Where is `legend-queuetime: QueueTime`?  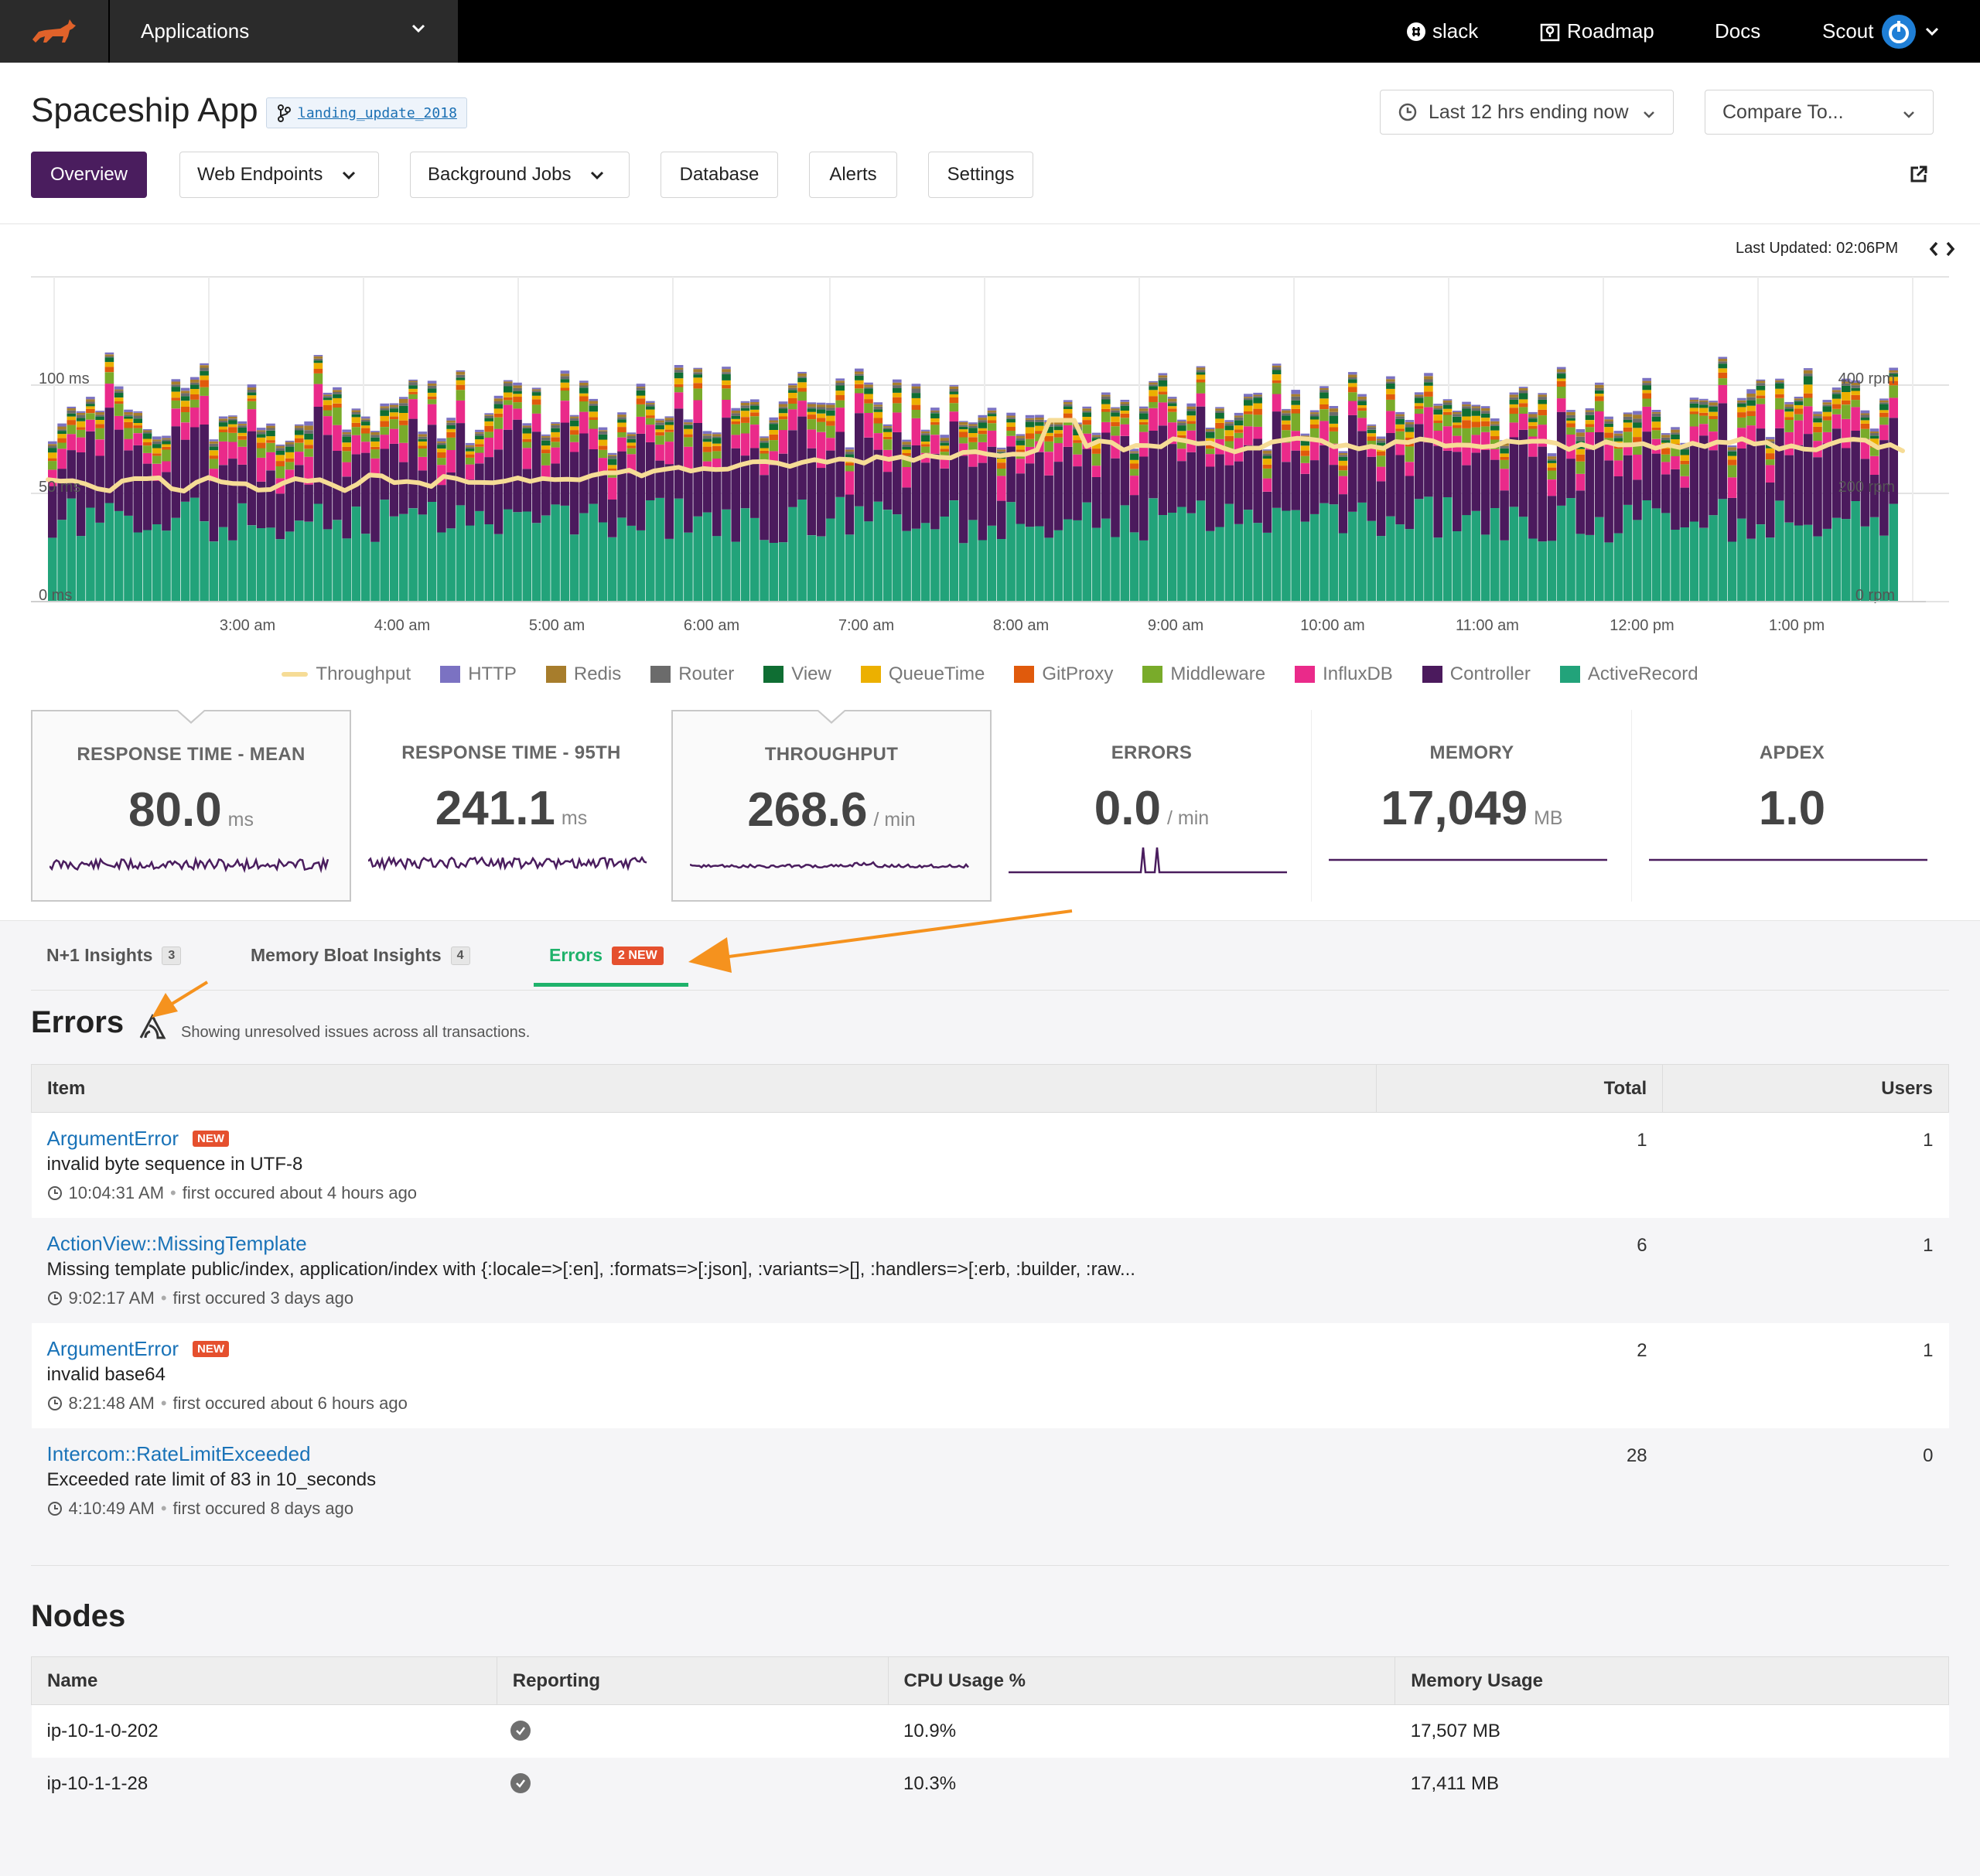 legend-queuetime: QueueTime is located at coordinates (922, 674).